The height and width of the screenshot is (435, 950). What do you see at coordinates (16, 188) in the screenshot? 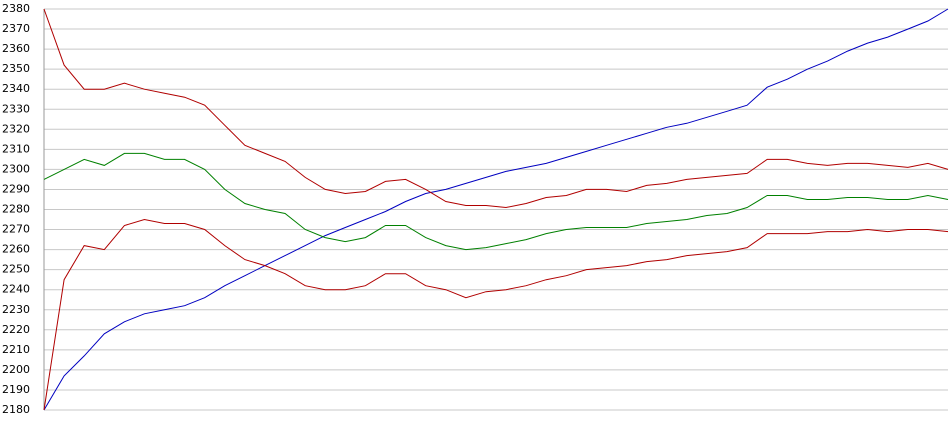
I see `y-tick-label: 2290` at bounding box center [16, 188].